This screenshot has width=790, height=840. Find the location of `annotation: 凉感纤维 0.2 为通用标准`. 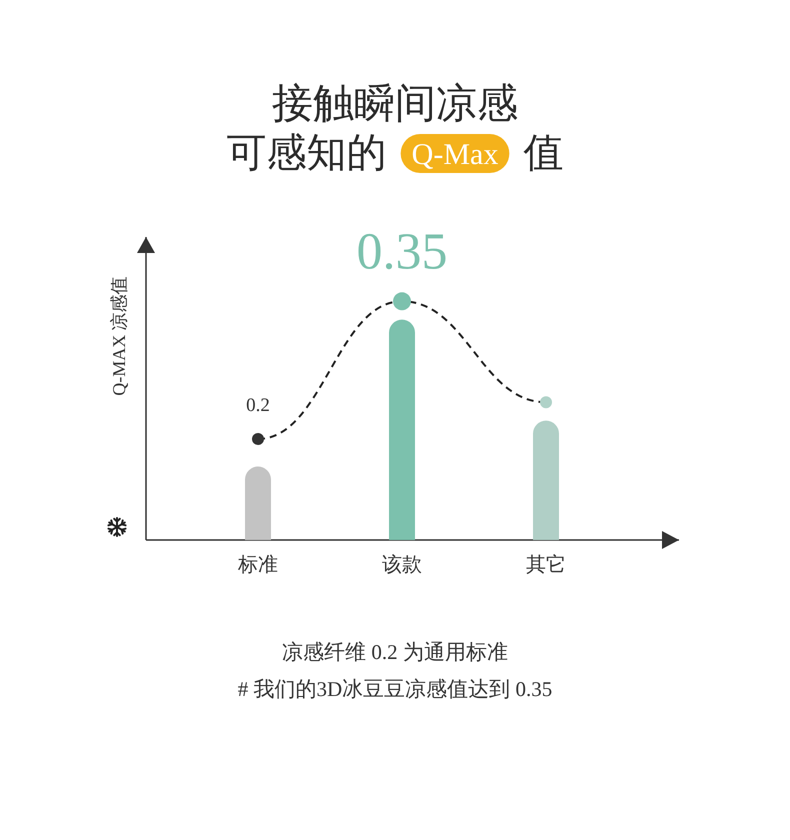

annotation: 凉感纤维 0.2 为通用标准 is located at coordinates (395, 652).